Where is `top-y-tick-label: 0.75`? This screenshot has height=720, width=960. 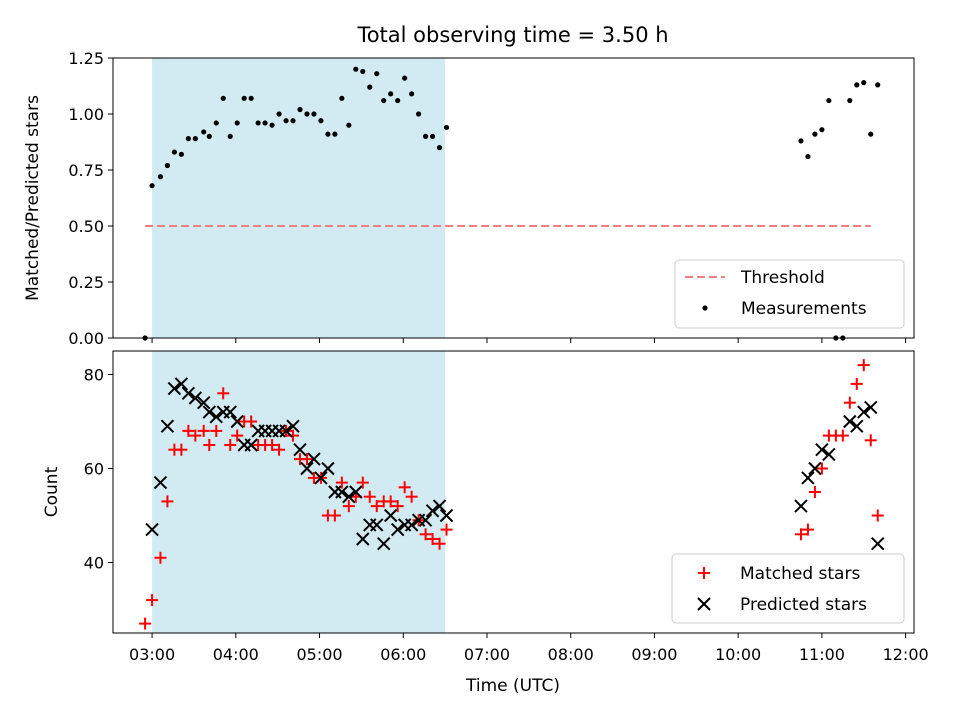 top-y-tick-label: 0.75 is located at coordinates (86, 170).